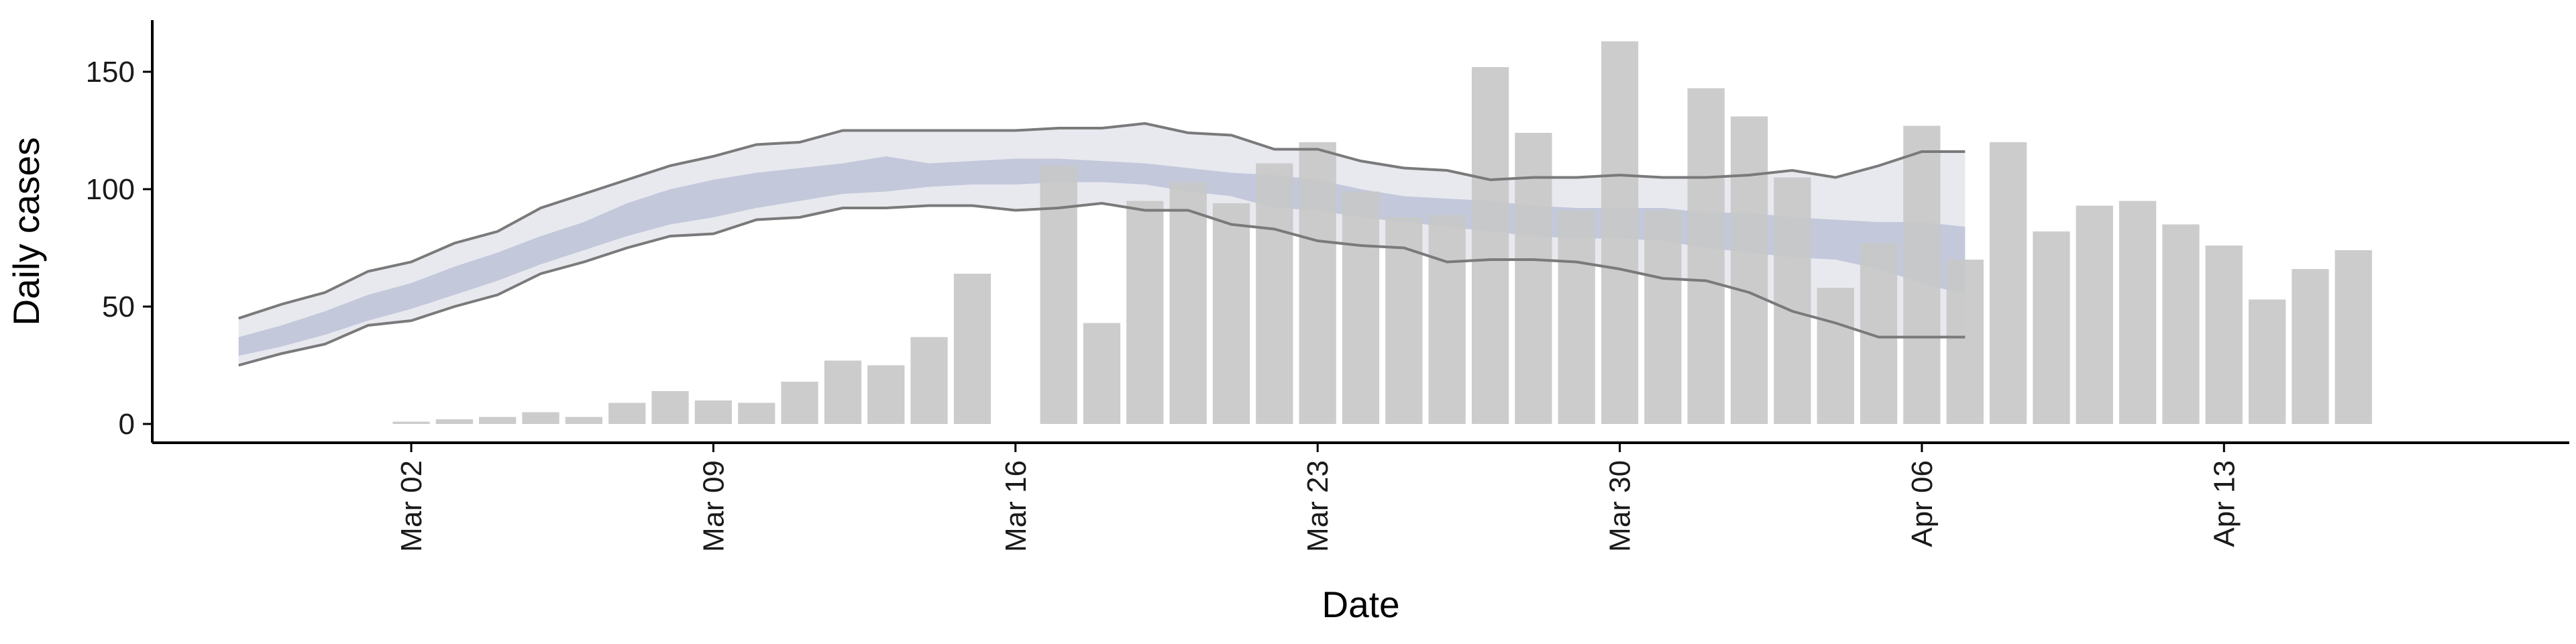 The height and width of the screenshot is (644, 2576). I want to click on y-tick-label: 0, so click(127, 424).